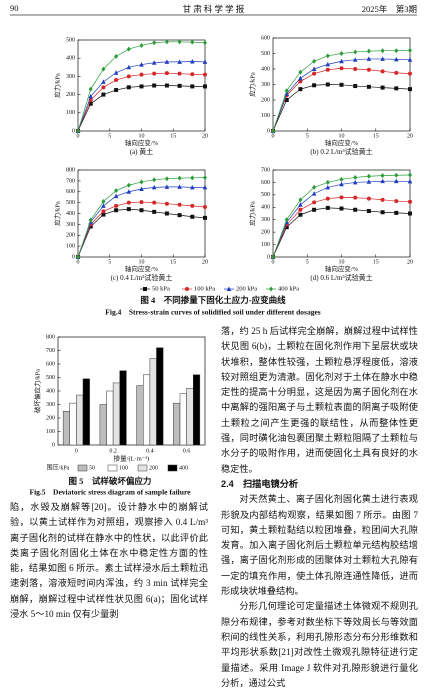 The image size is (427, 691). Describe the element at coordinates (204, 288) in the screenshot. I see `legend-label: 100 kPa` at that location.